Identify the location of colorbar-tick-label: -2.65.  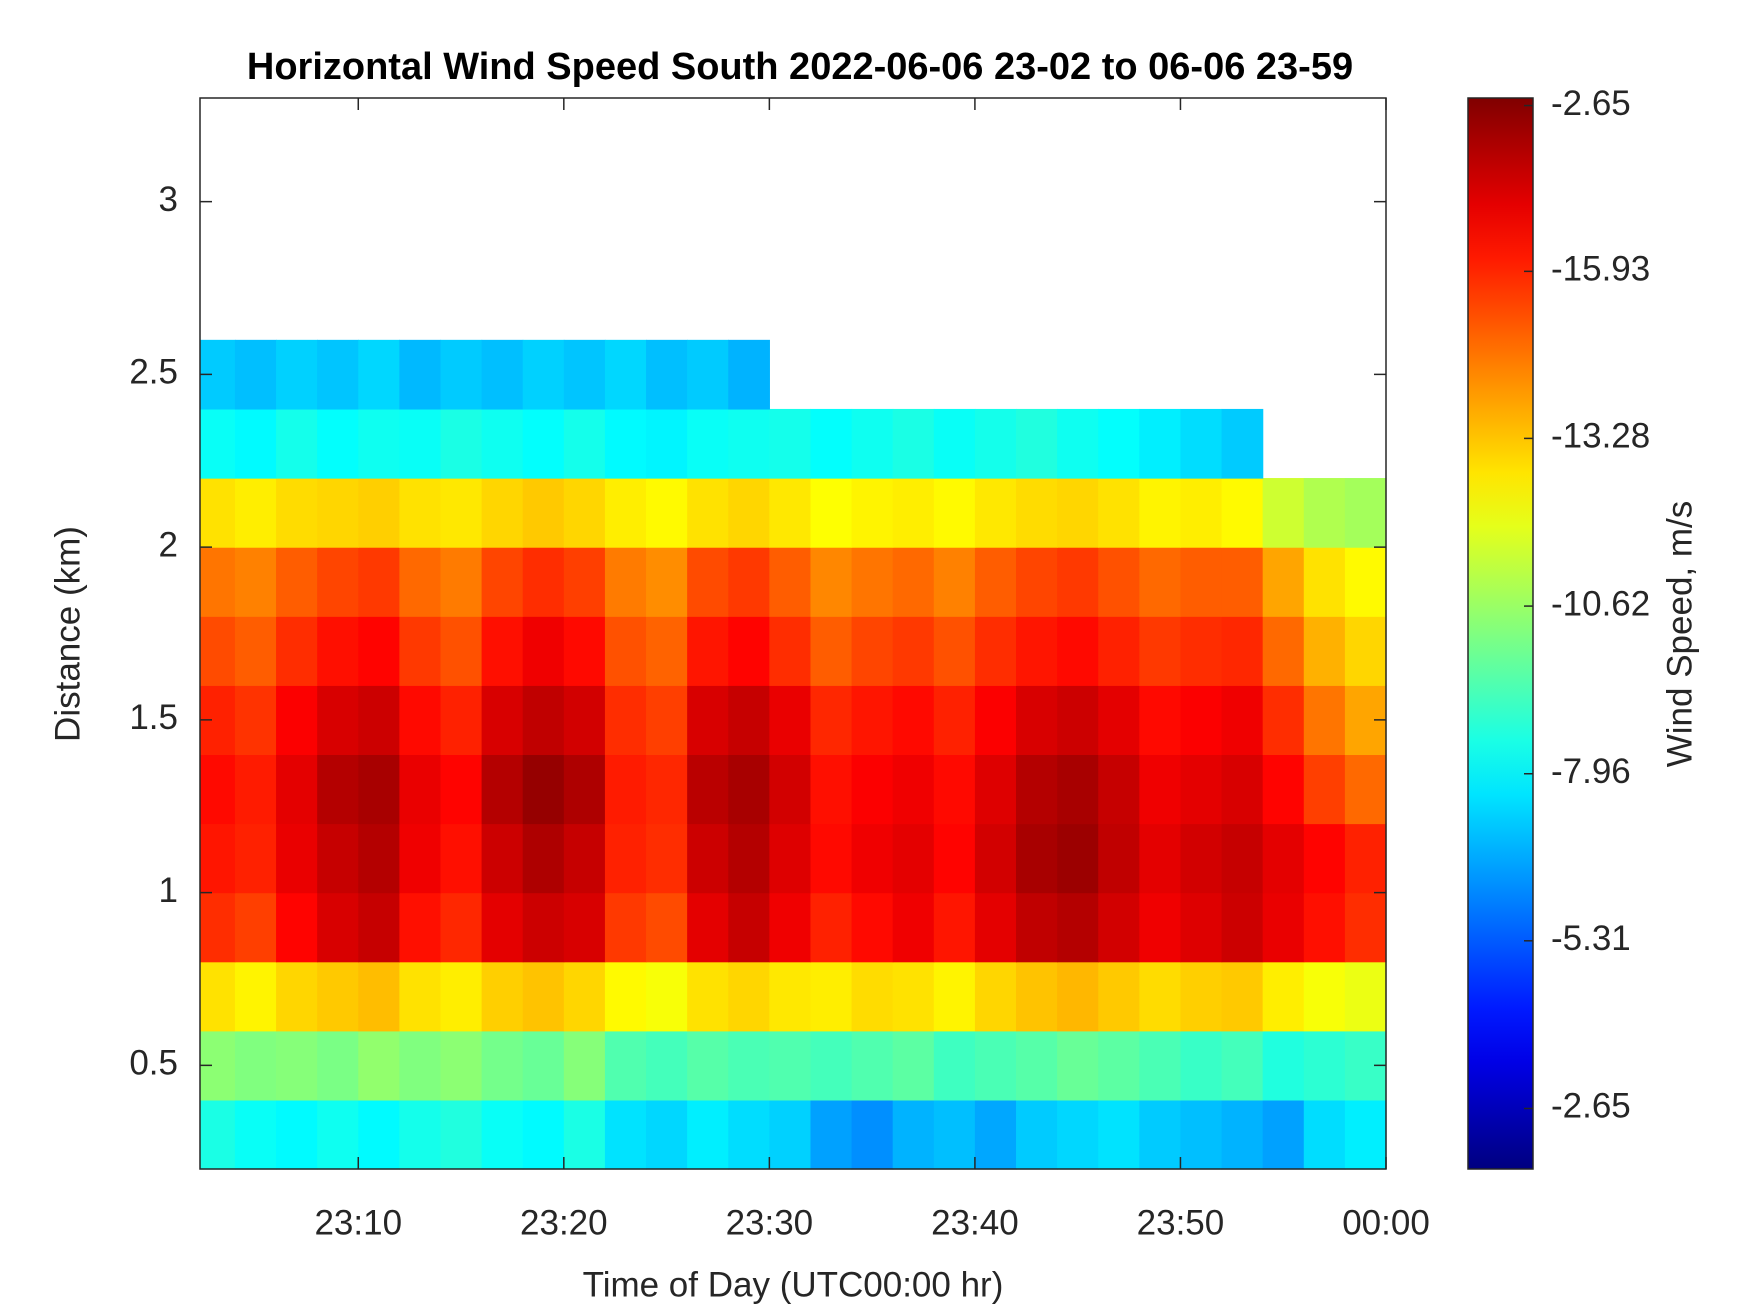
(1591, 103).